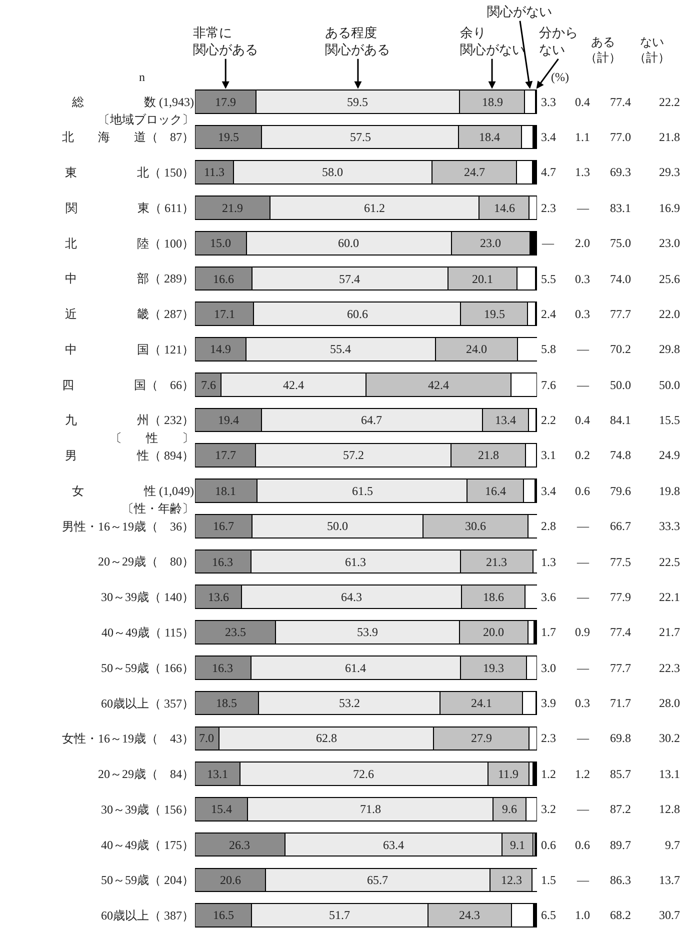 This screenshot has width=690, height=943. What do you see at coordinates (548, 880) in the screenshot?
I see `data-label: 1.5` at bounding box center [548, 880].